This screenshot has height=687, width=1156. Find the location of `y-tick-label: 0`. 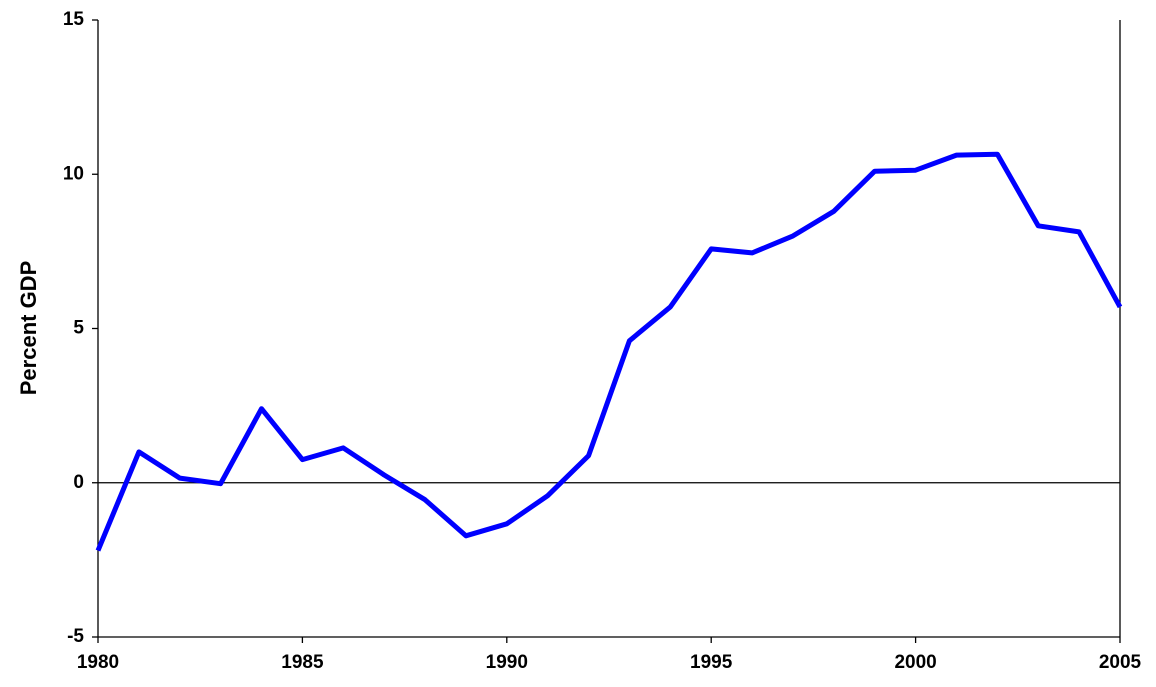

y-tick-label: 0 is located at coordinates (78, 482).